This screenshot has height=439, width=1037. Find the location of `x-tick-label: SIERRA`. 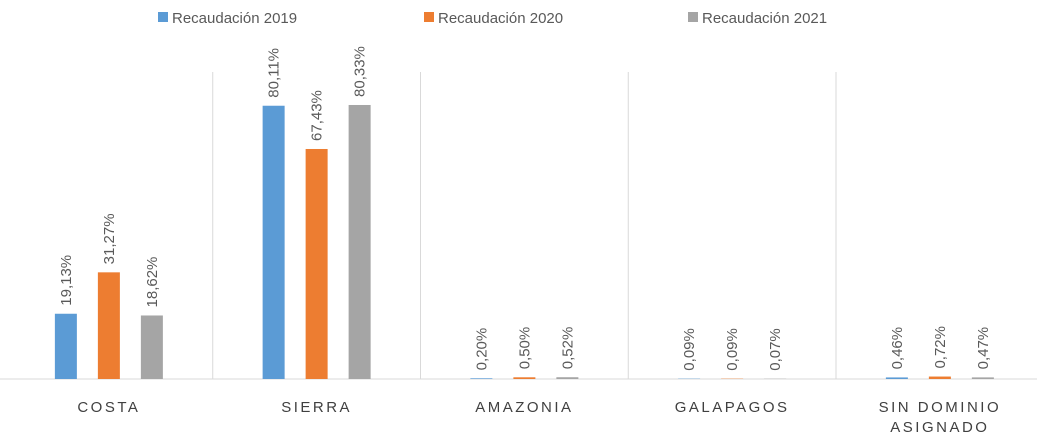

x-tick-label: SIERRA is located at coordinates (317, 407).